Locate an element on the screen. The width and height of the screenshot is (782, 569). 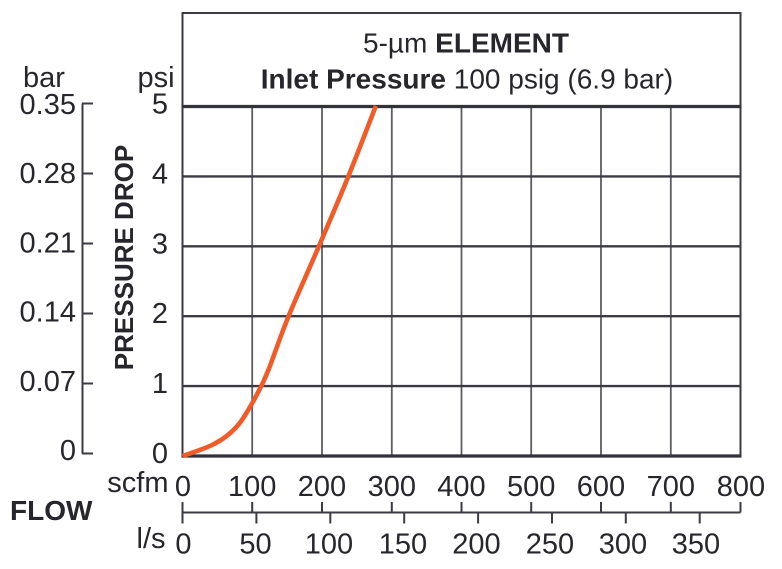
svg-text: 700 is located at coordinates (671, 487).